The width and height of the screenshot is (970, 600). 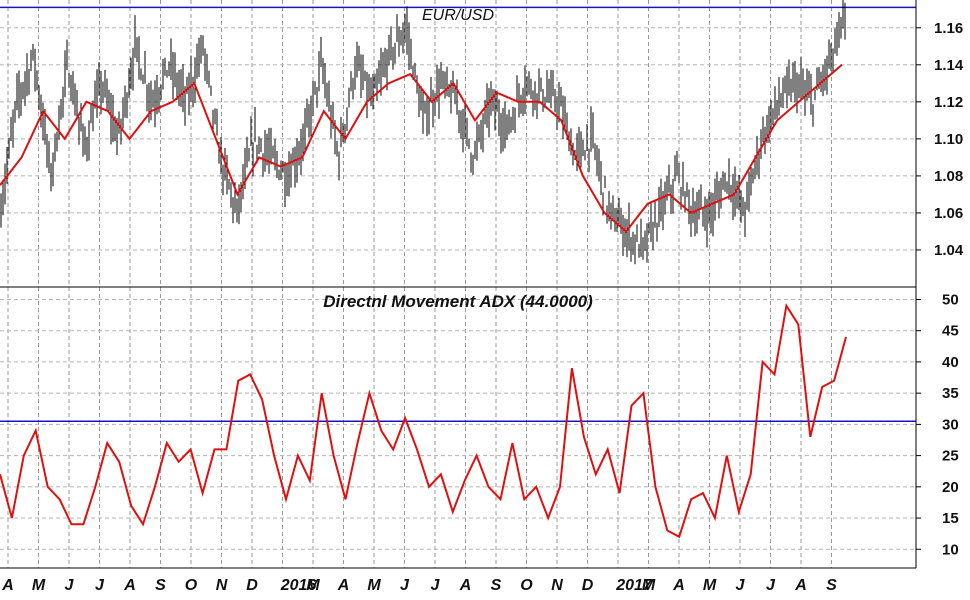 What do you see at coordinates (948, 176) in the screenshot?
I see `price-y-tick-label: 1.08` at bounding box center [948, 176].